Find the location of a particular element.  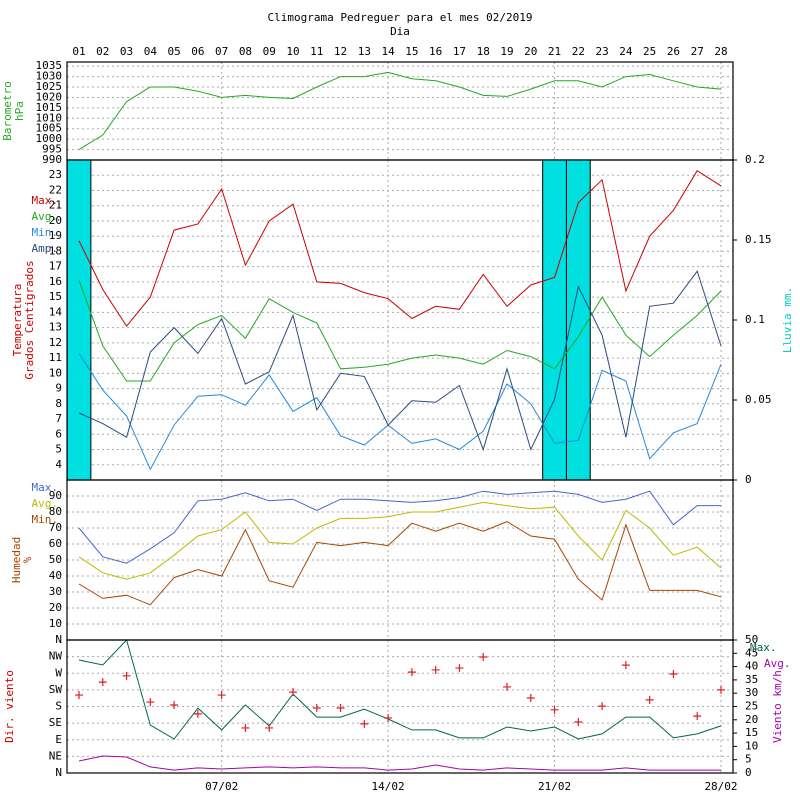

y-tick-label: 4 is located at coordinates (58, 464).